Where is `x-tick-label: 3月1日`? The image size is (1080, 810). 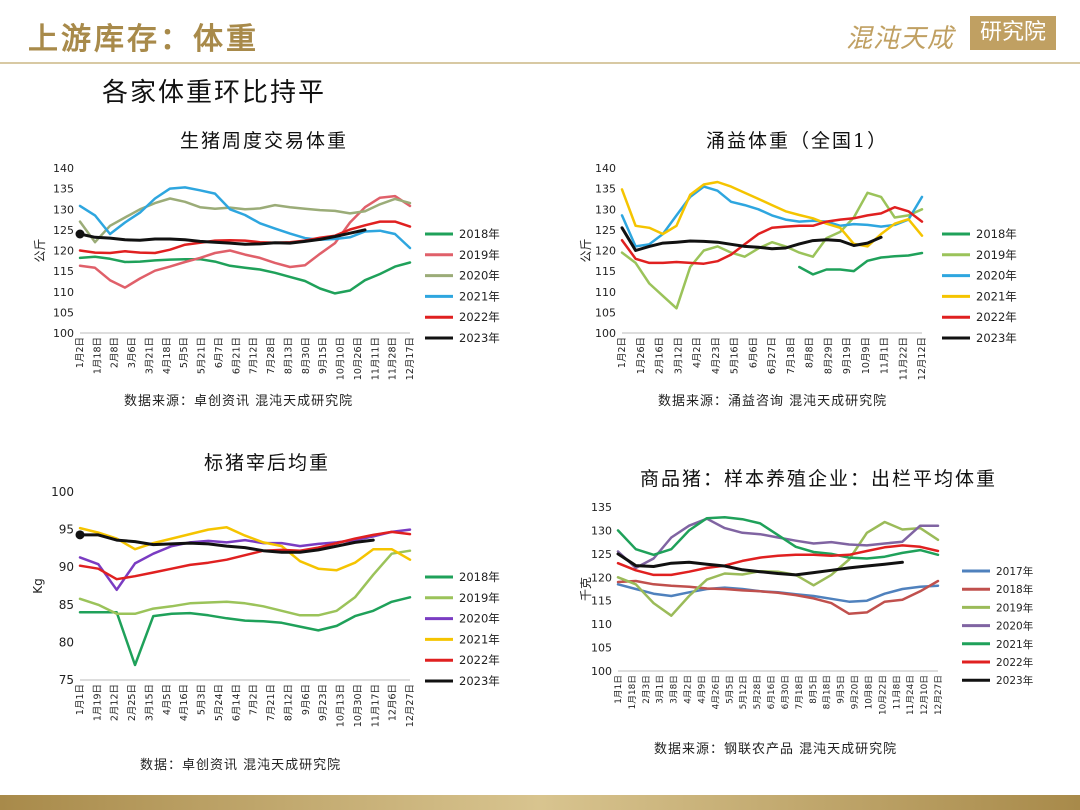 x-tick-label: 3月1日 is located at coordinates (660, 689).